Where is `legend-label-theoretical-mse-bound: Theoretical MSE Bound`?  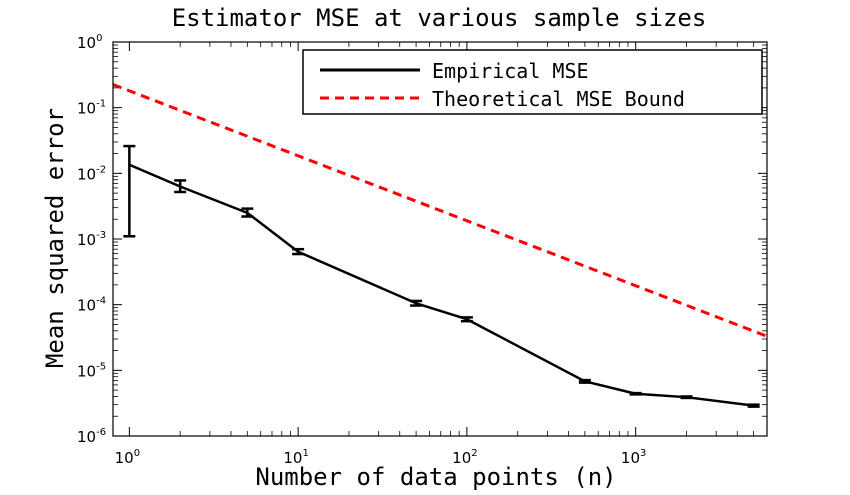 legend-label-theoretical-mse-bound: Theoretical MSE Bound is located at coordinates (558, 99).